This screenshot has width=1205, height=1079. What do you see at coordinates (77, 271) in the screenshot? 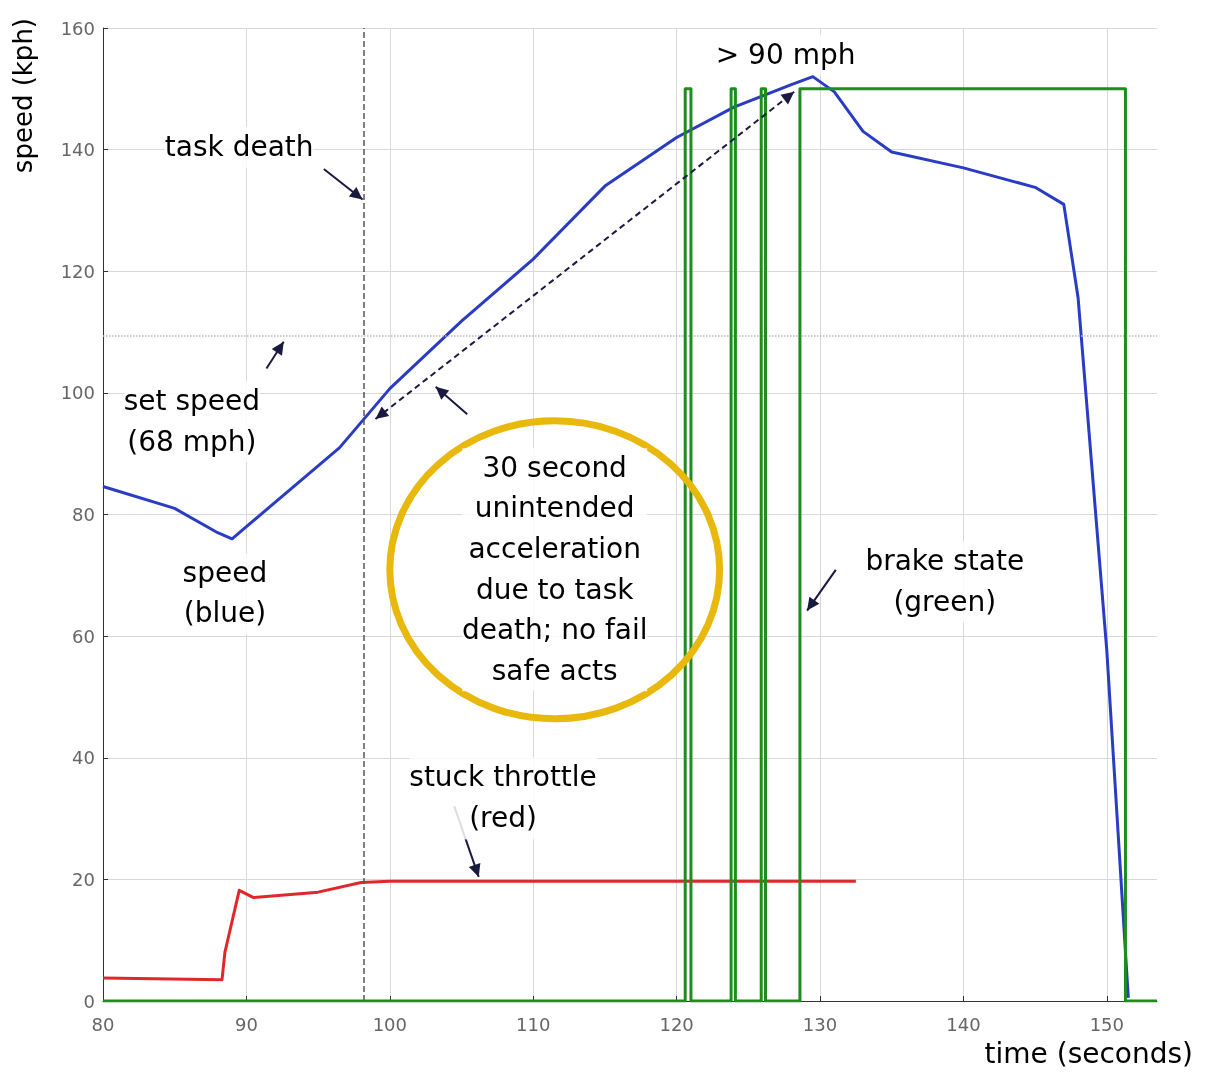
I see `y-tick-label: 120` at bounding box center [77, 271].